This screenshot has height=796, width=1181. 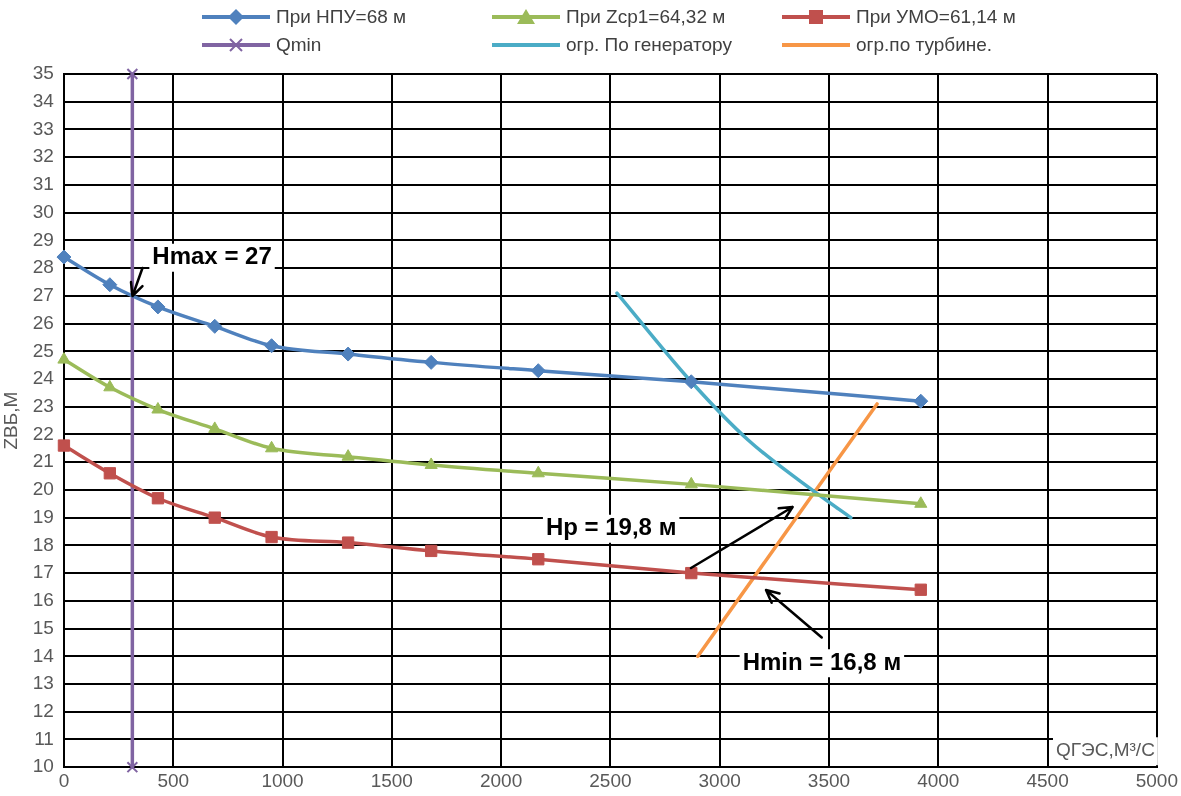 I want to click on x-tick-label: 1000, so click(x=282, y=780).